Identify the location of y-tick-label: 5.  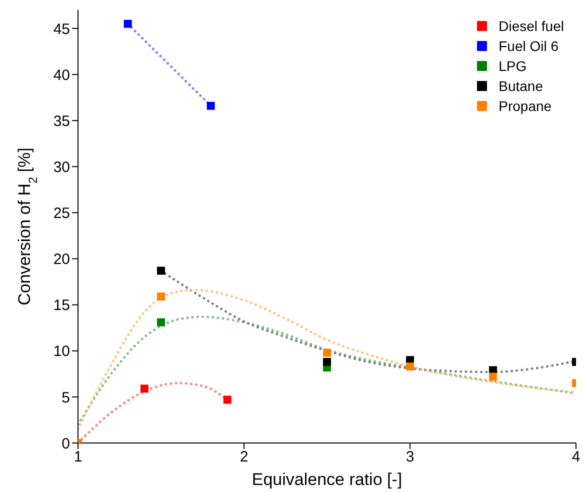
(66, 397).